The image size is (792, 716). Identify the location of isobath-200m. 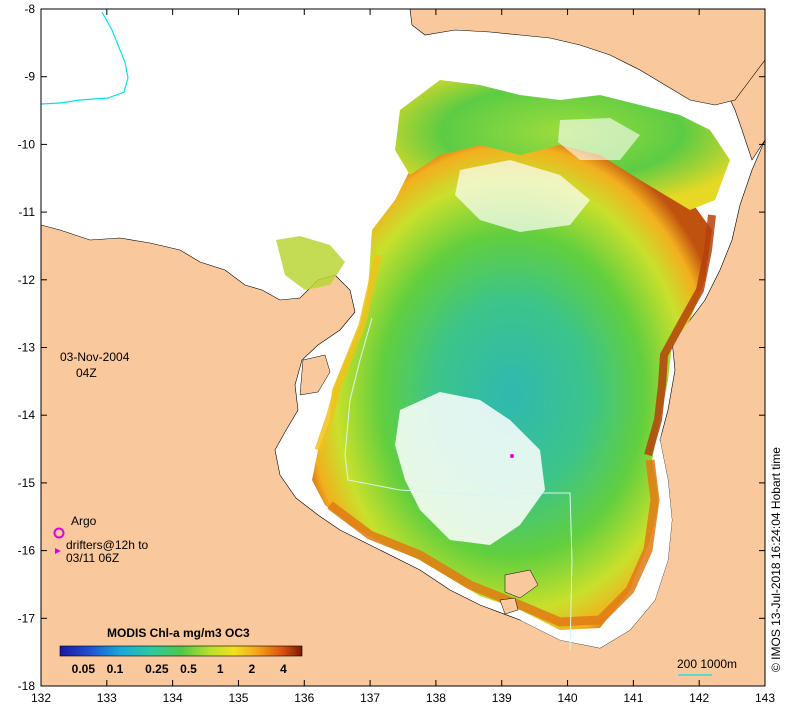
(358, 386).